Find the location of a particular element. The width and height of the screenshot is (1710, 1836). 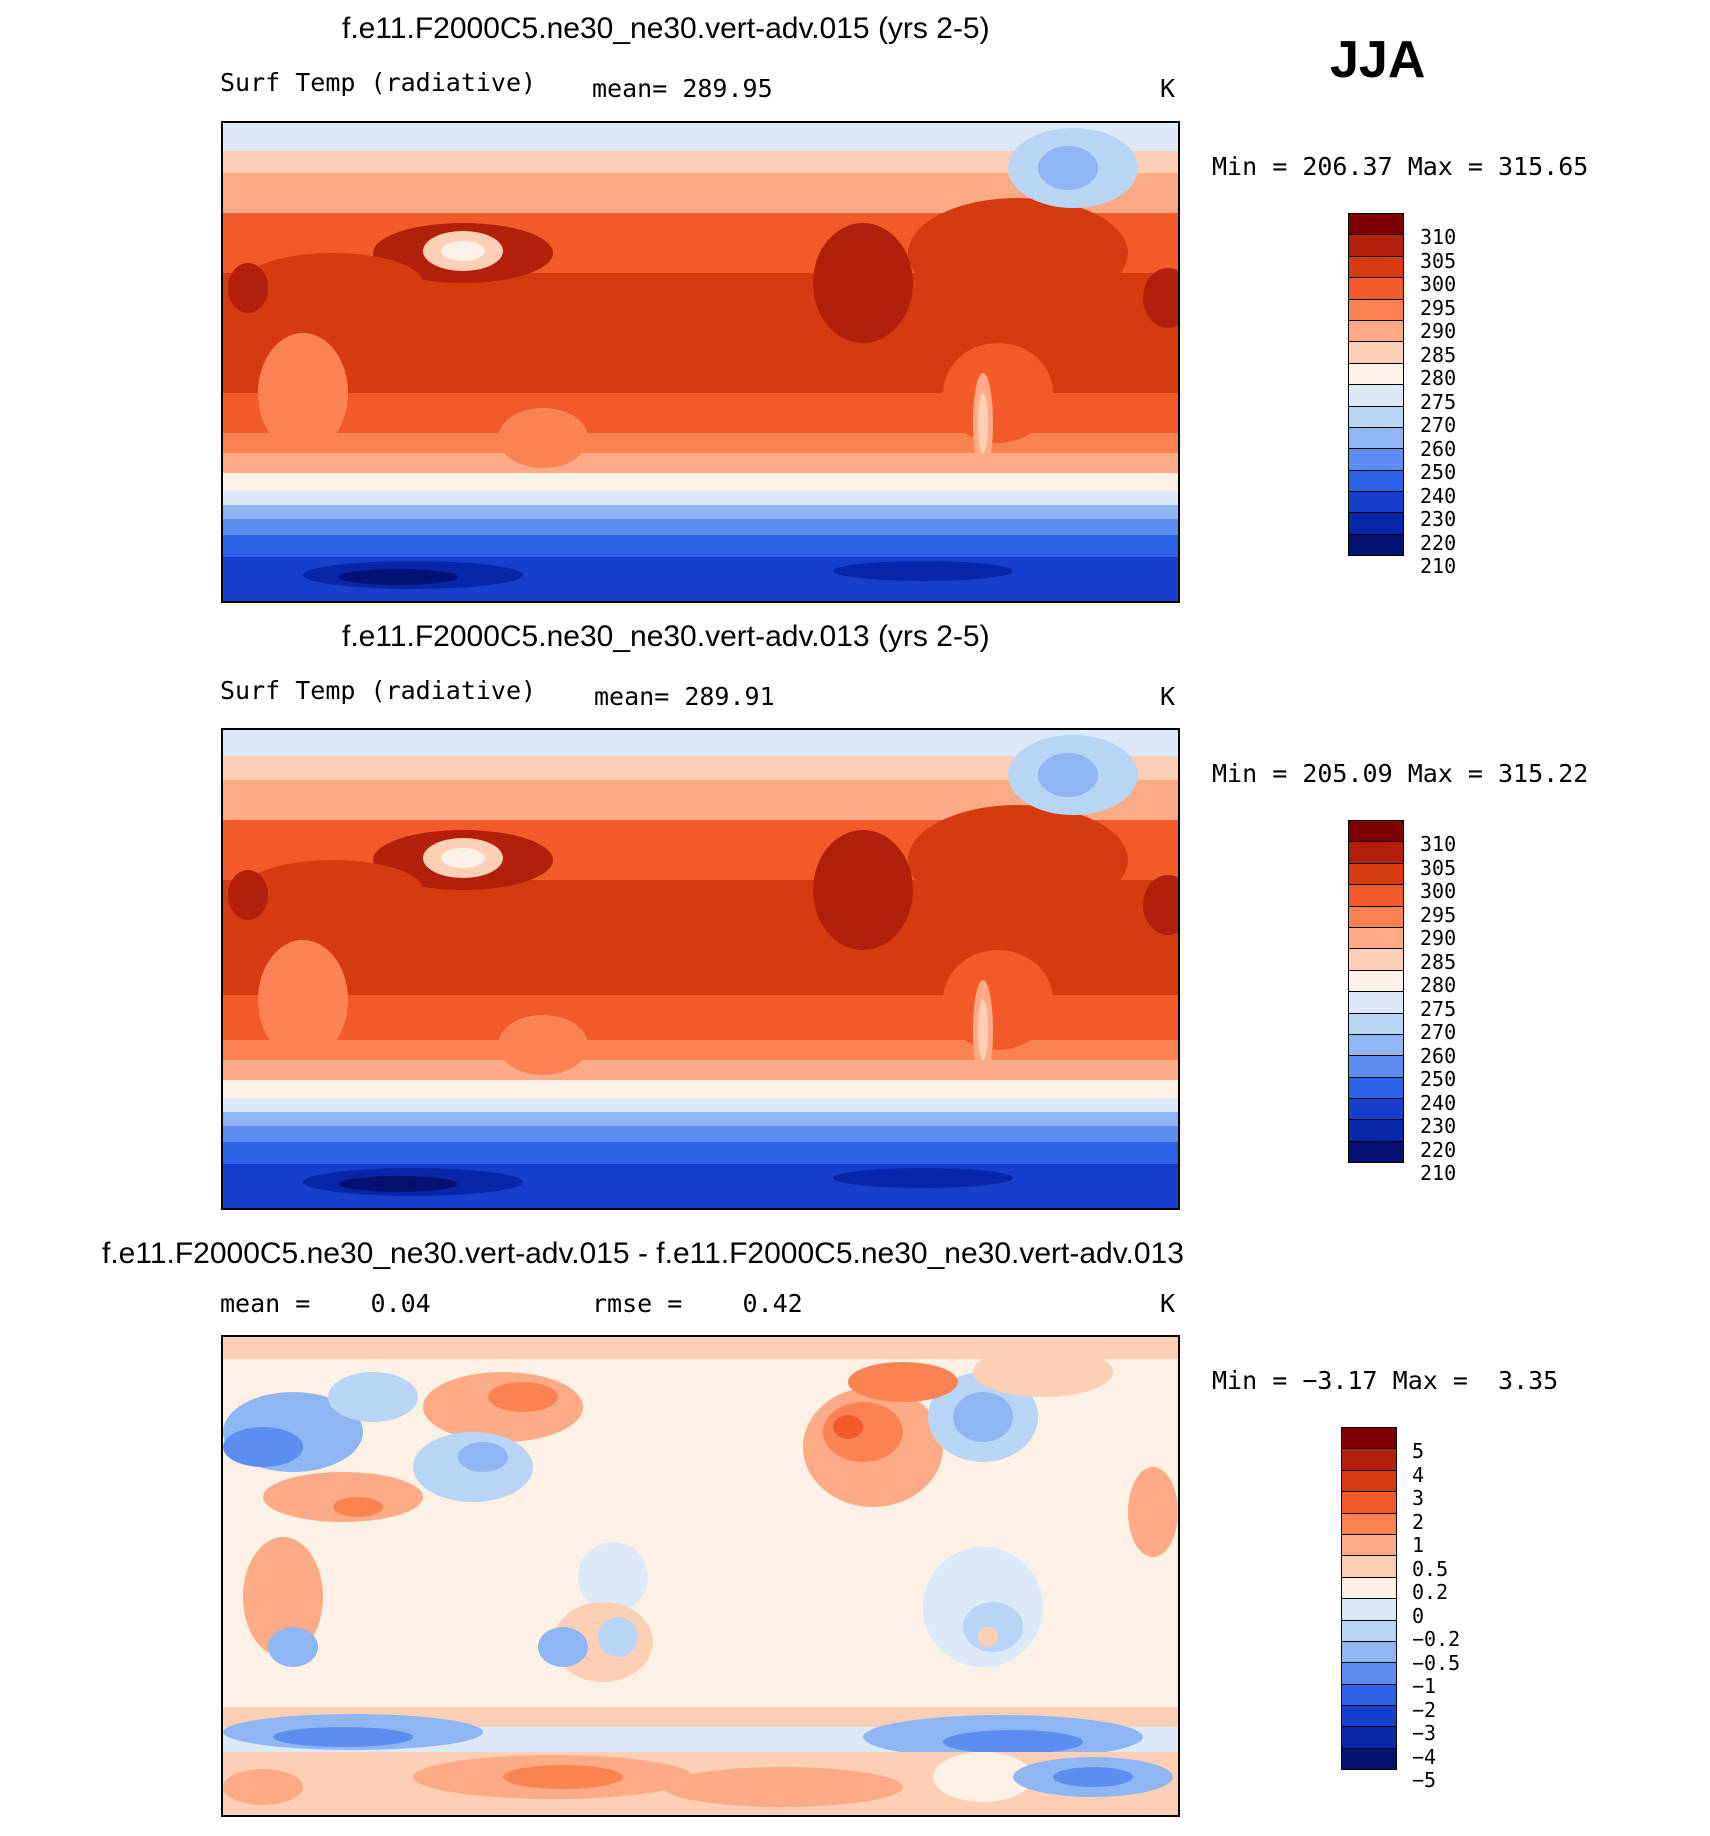

panel-3-map is located at coordinates (700, 1576).